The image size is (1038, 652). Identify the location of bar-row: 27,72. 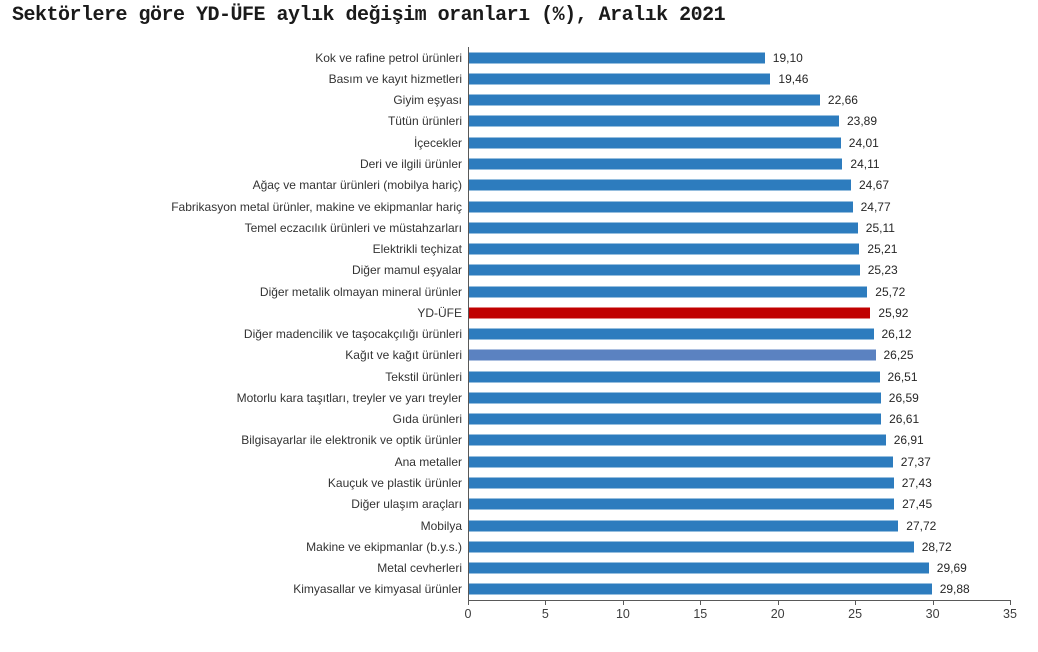
(740, 525).